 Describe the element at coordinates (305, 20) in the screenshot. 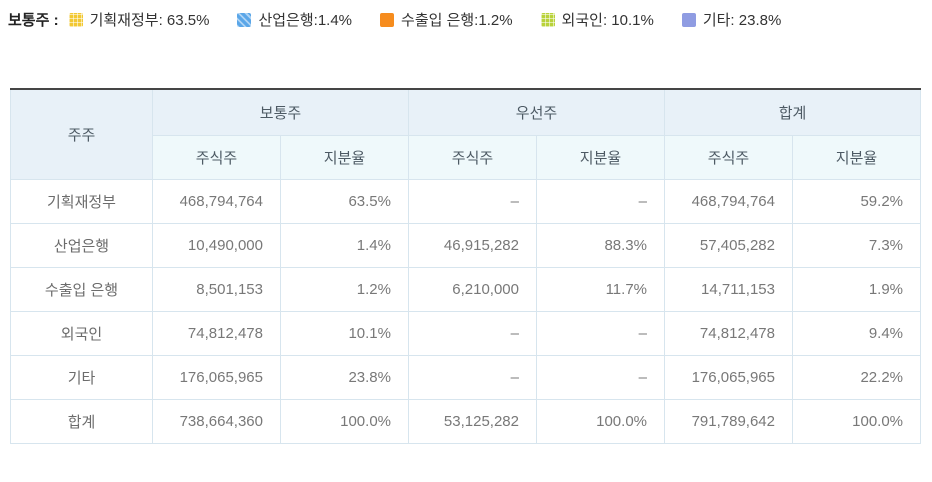

I see `legend-item-label: 산업은행:1.4%` at that location.